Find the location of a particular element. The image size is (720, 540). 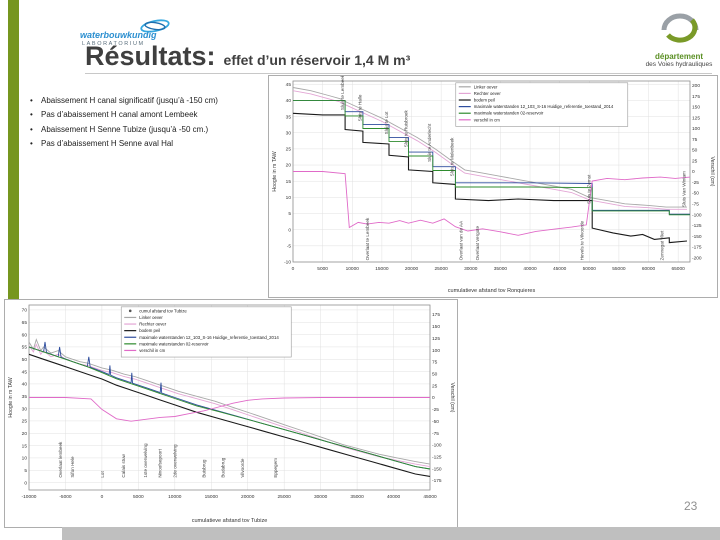

page-number: 23 is located at coordinates (691, 506).